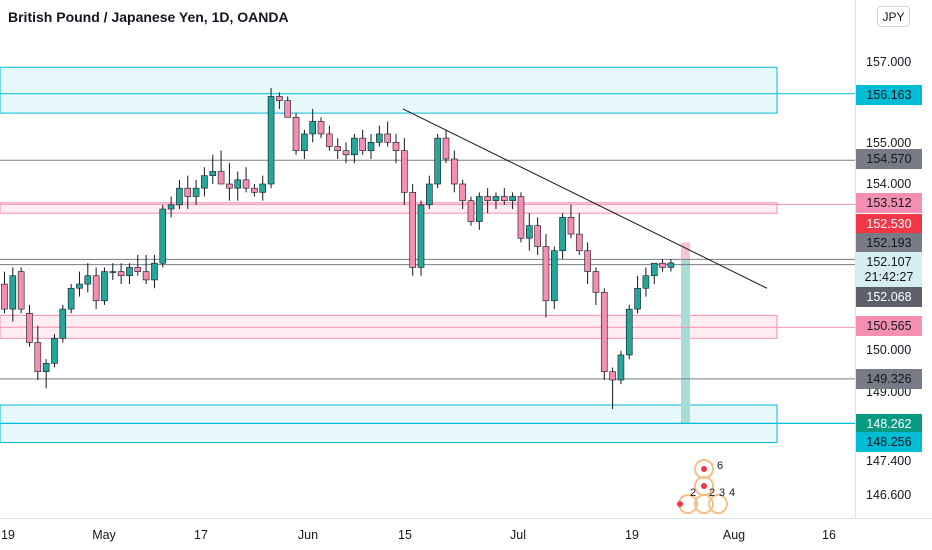  What do you see at coordinates (201, 535) in the screenshot?
I see `time-tick-label: 17` at bounding box center [201, 535].